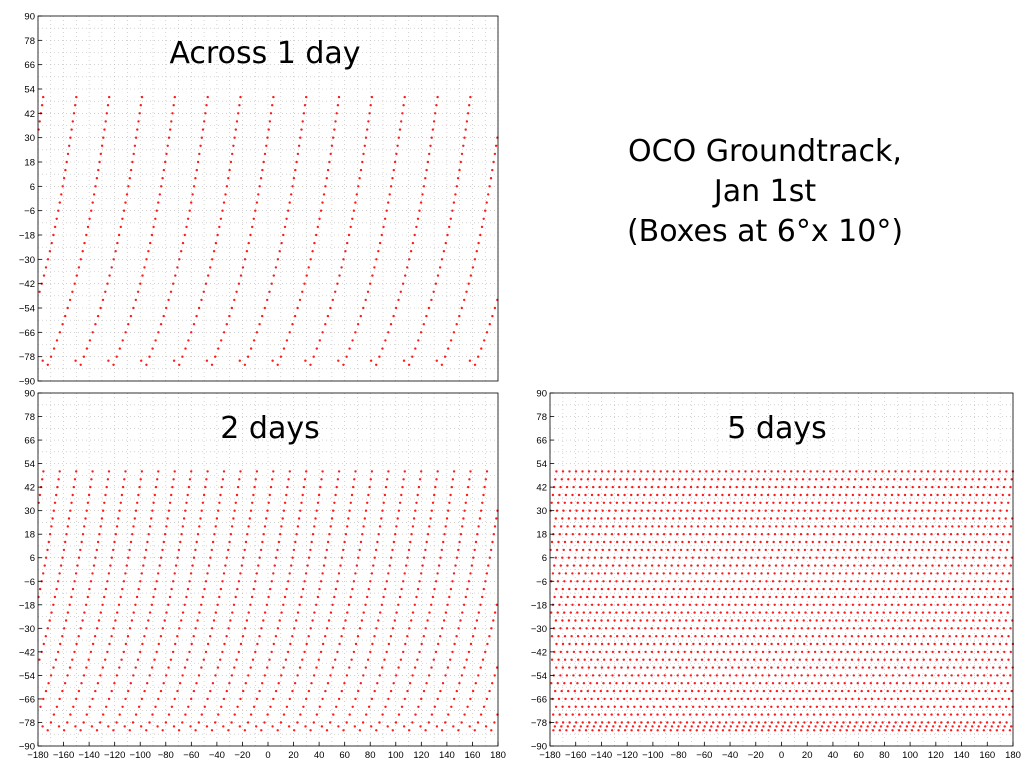 This screenshot has height=768, width=1024. I want to click on y-tick-label: 30, so click(541, 511).